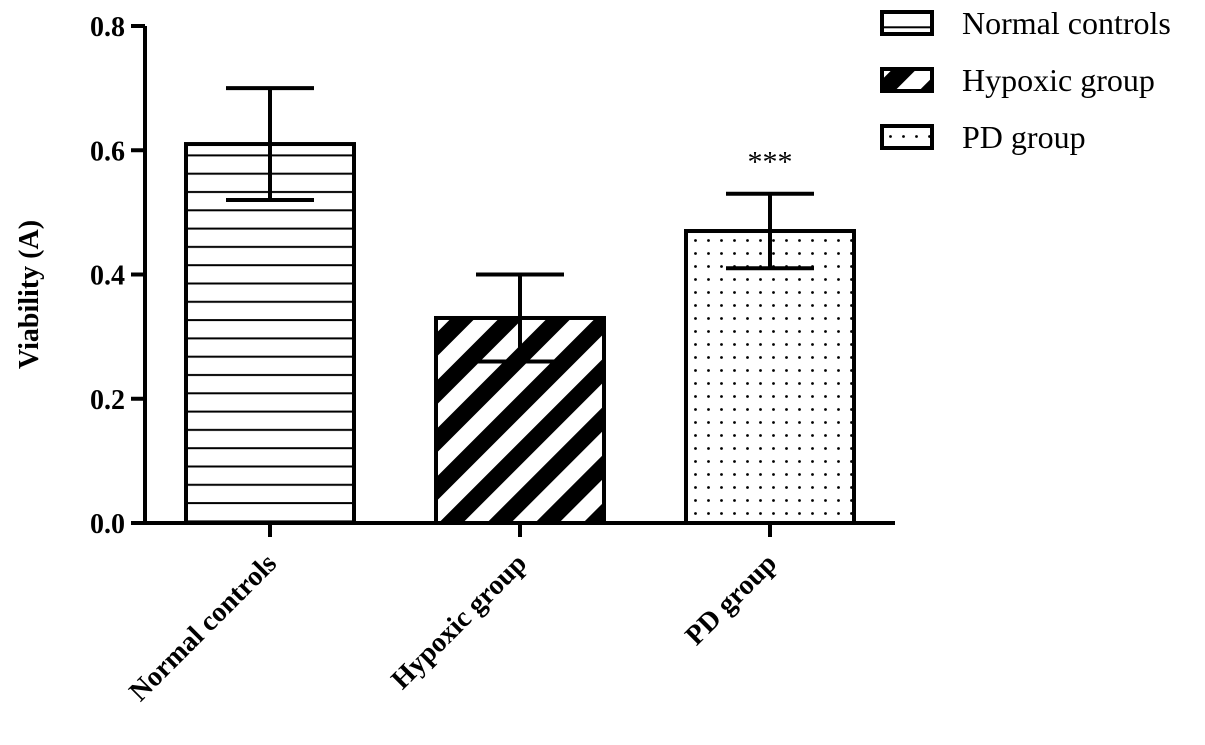  Describe the element at coordinates (731, 600) in the screenshot. I see `x-category-label: PD group` at that location.